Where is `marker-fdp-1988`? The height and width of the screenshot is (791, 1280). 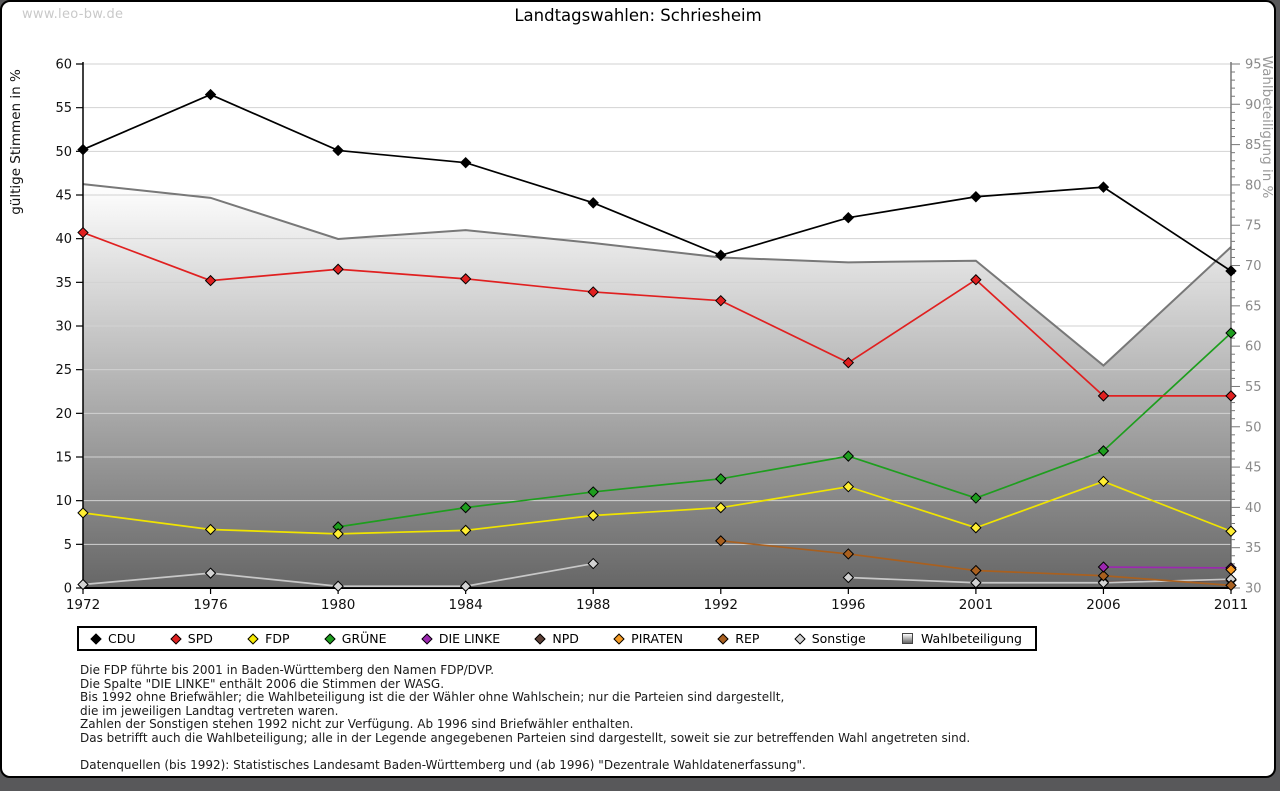
marker-fdp-1988 is located at coordinates (593, 515).